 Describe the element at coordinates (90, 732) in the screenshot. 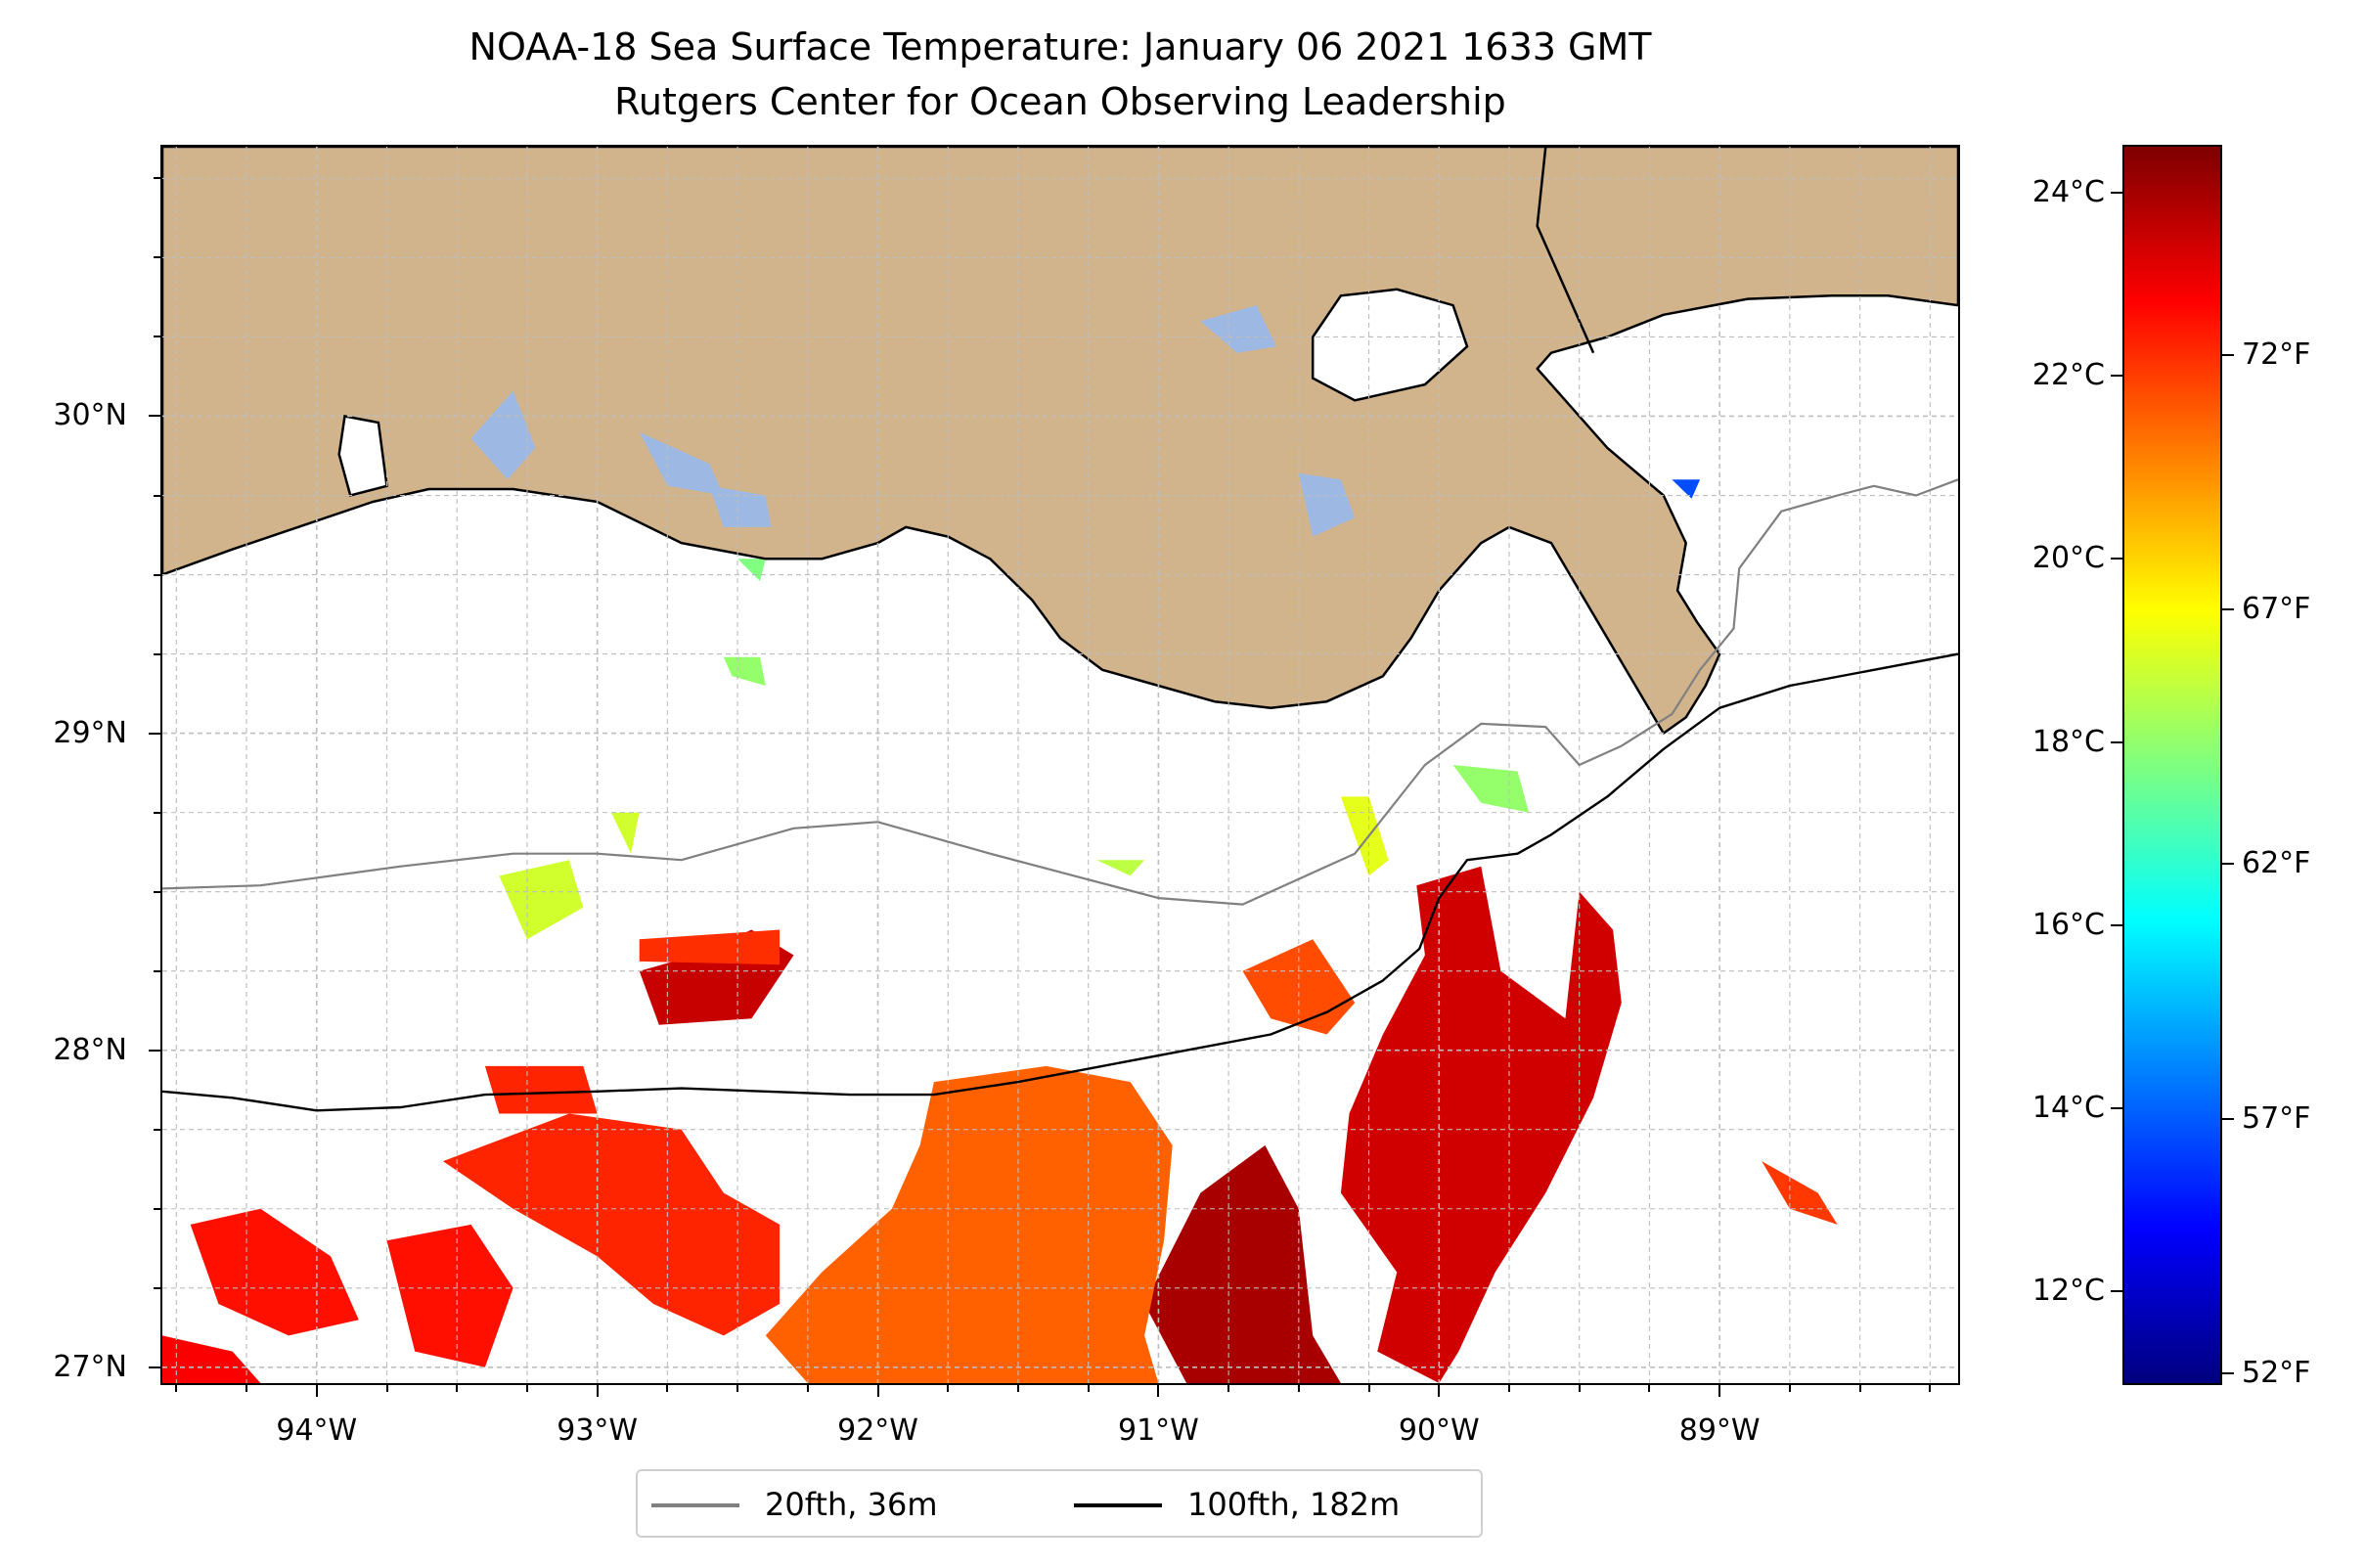

I see `lat-label: 29°N` at that location.